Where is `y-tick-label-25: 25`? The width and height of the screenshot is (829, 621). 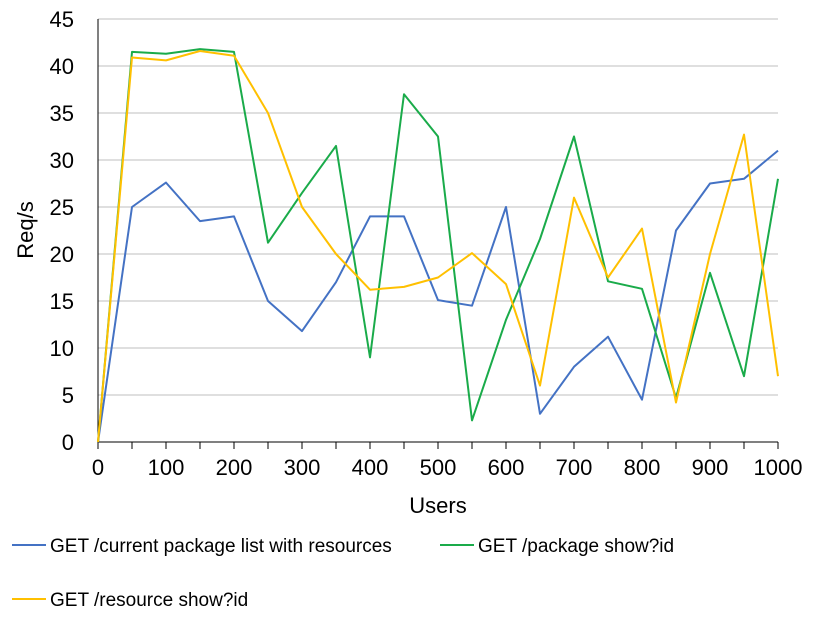
y-tick-label-25: 25 is located at coordinates (62, 207).